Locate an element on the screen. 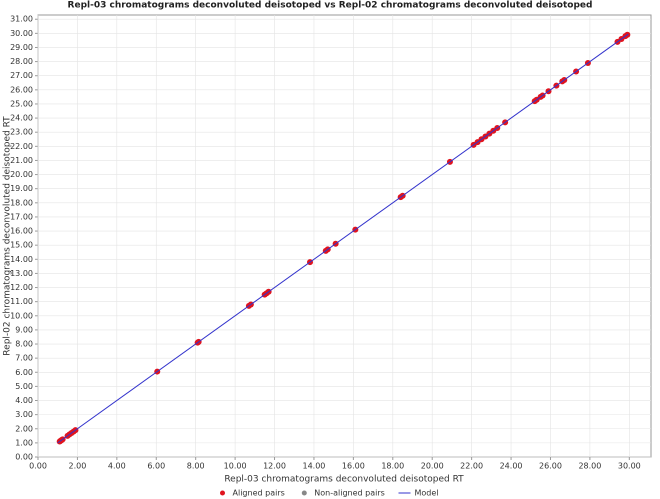  x-tick-label: 30.00 is located at coordinates (629, 466).